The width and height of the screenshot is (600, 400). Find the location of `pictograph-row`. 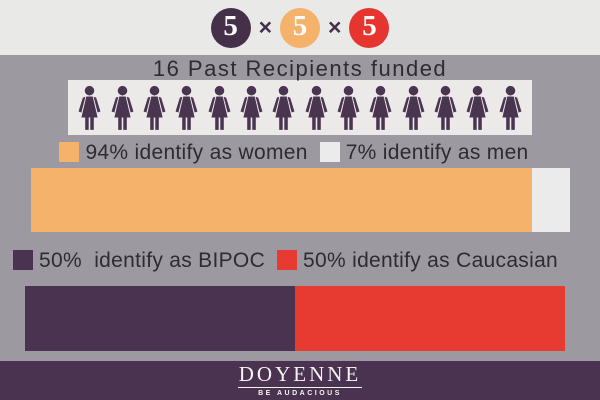

pictograph-row is located at coordinates (300, 107).